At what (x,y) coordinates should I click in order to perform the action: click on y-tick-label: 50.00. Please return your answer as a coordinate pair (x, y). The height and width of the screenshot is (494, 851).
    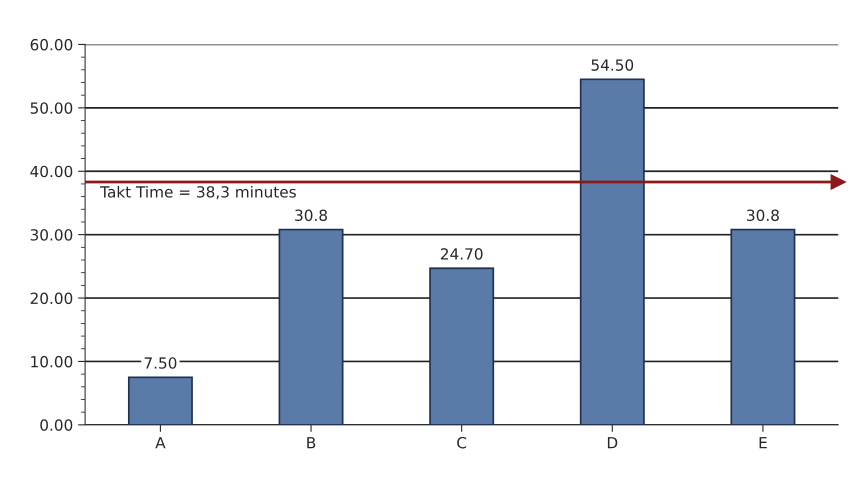
    Looking at the image, I should click on (51, 108).